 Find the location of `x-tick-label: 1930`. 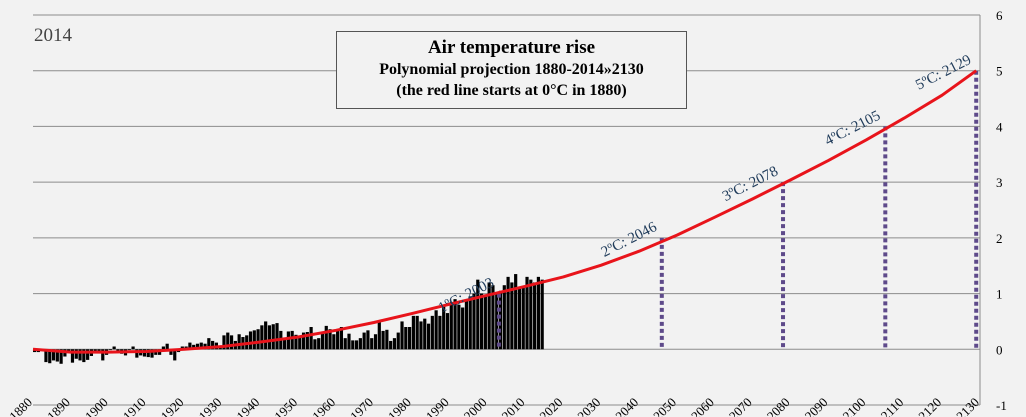

x-tick-label: 1930 is located at coordinates (210, 406).